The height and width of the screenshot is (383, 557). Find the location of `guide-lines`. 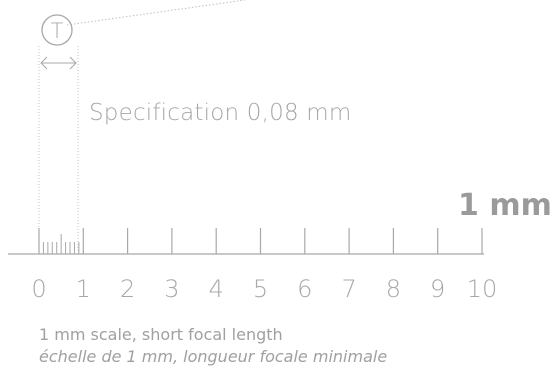

guide-lines is located at coordinates (58, 150).